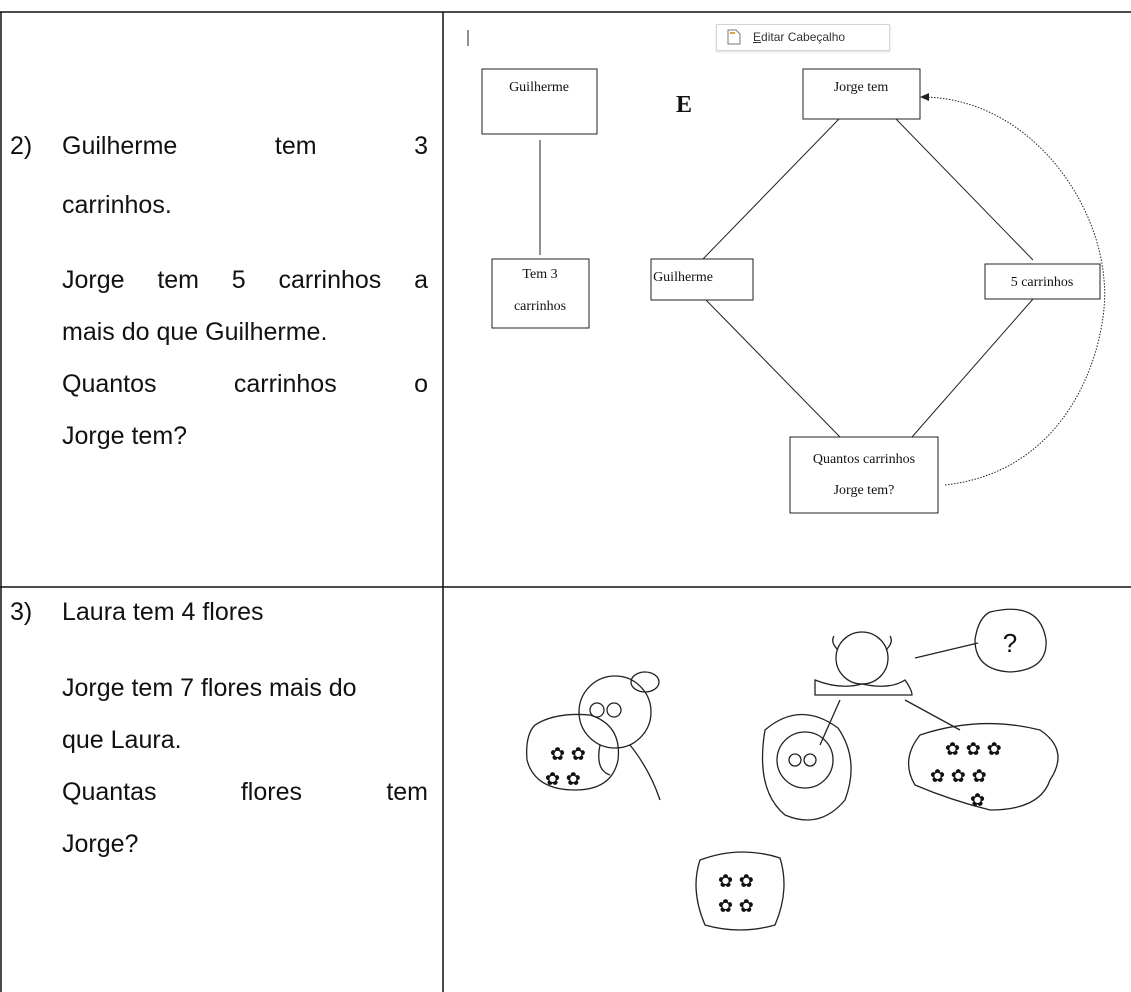 The width and height of the screenshot is (1131, 992). I want to click on text-line: mais do que Guilherme., so click(195, 332).